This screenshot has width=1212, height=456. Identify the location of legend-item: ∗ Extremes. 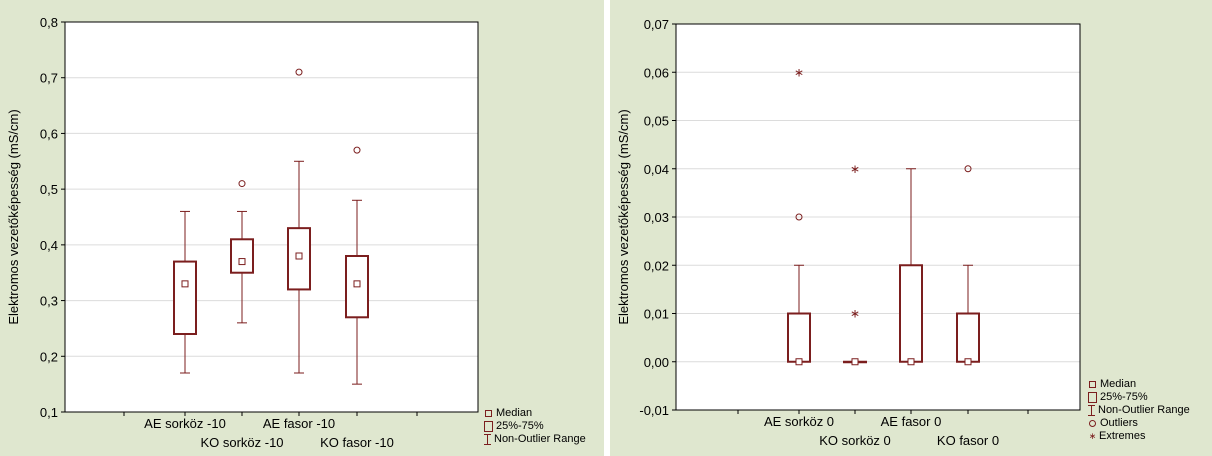
(1139, 436).